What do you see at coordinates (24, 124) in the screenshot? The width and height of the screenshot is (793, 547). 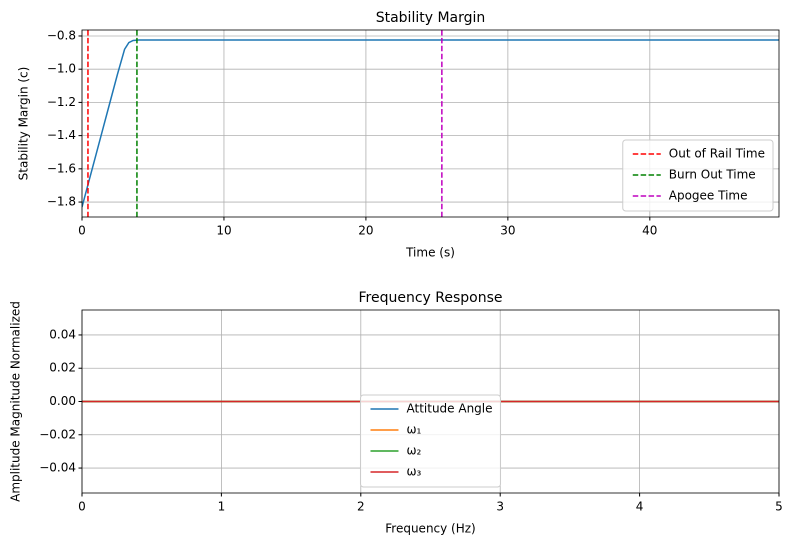 I see `y-axis-label: Stability Margin (c)` at bounding box center [24, 124].